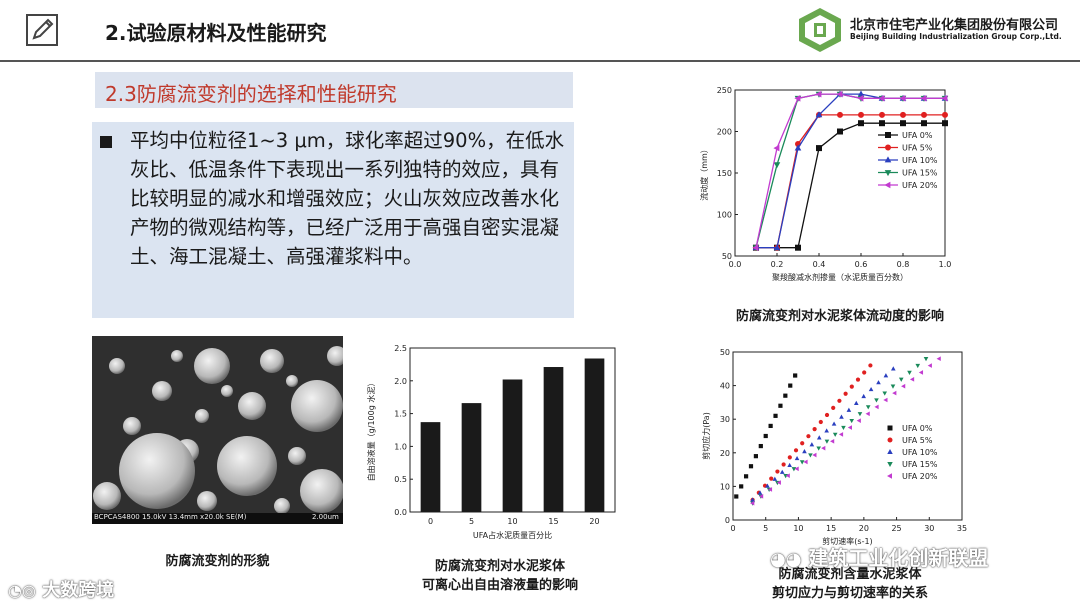 The width and height of the screenshot is (1080, 608). What do you see at coordinates (820, 30) in the screenshot?
I see `company-logo` at bounding box center [820, 30].